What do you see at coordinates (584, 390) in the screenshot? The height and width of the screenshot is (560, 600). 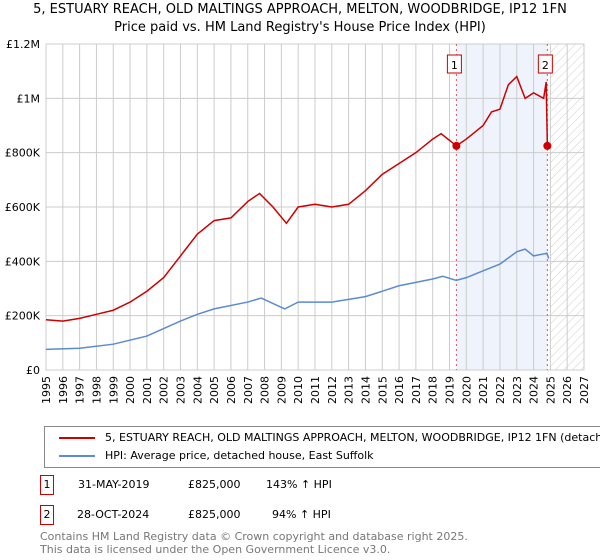 I see `x-tick-label: 2027` at bounding box center [584, 390].